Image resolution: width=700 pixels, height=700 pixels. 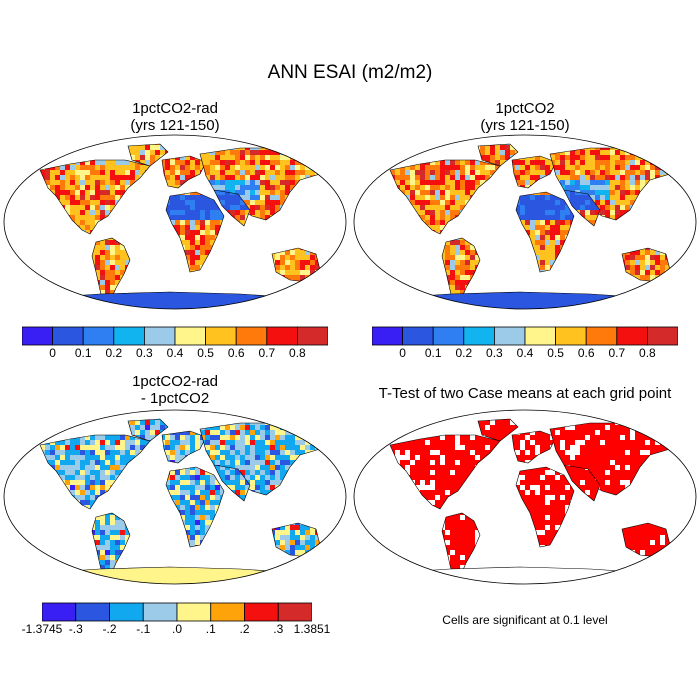 What do you see at coordinates (143, 629) in the screenshot?
I see `cbar3-label-3: -.1` at bounding box center [143, 629].